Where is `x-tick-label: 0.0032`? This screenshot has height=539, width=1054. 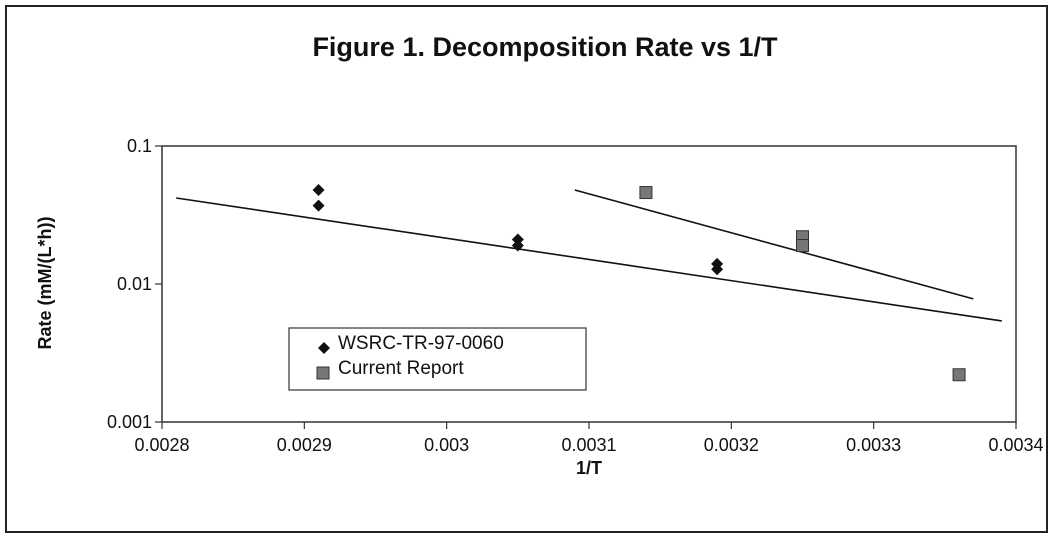 x-tick-label: 0.0032 is located at coordinates (731, 445).